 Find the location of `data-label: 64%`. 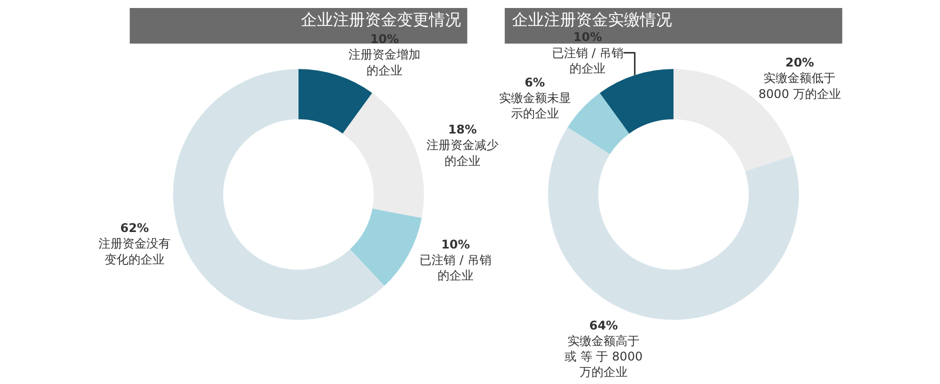

data-label: 64% is located at coordinates (603, 325).